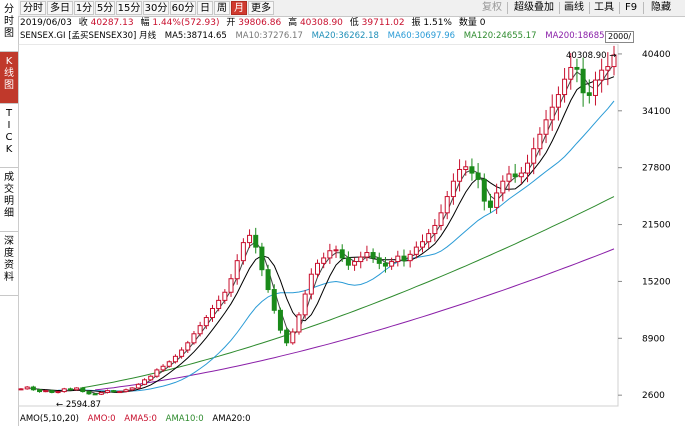  What do you see at coordinates (9, 78) in the screenshot?
I see `side-tab-1: K 线 图` at bounding box center [9, 78].